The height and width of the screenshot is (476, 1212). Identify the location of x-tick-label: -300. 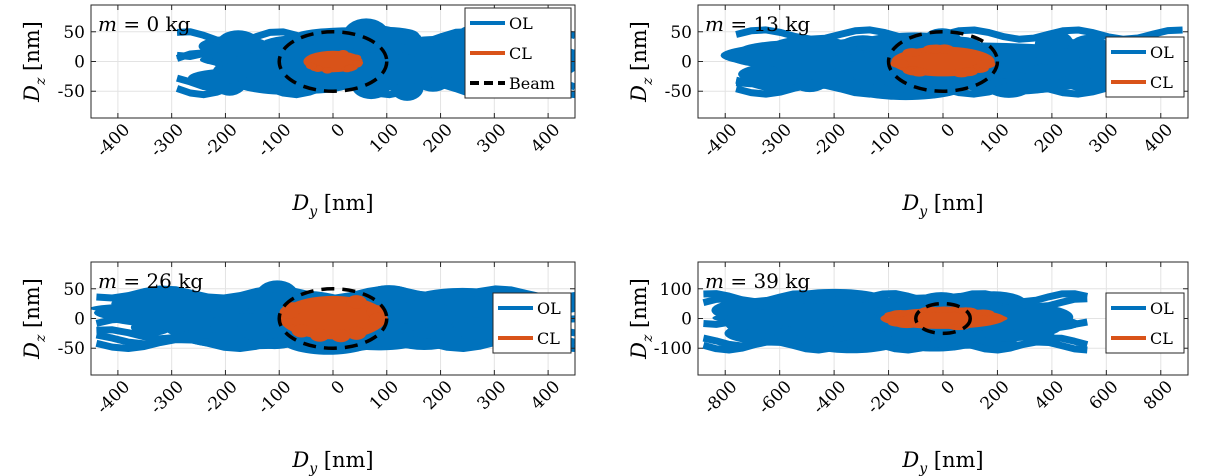
(167, 397).